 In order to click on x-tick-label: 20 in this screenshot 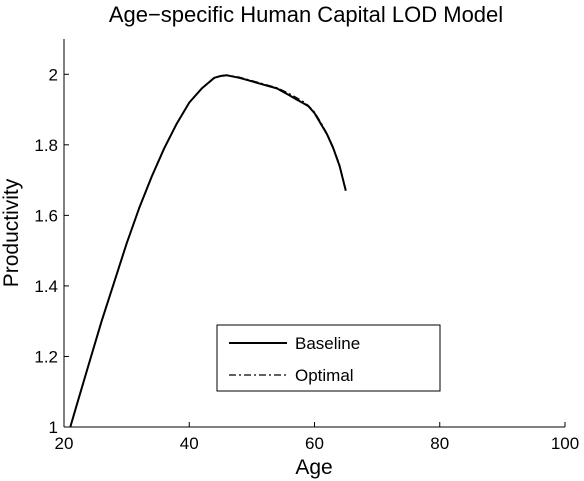, I will do `click(64, 443)`.